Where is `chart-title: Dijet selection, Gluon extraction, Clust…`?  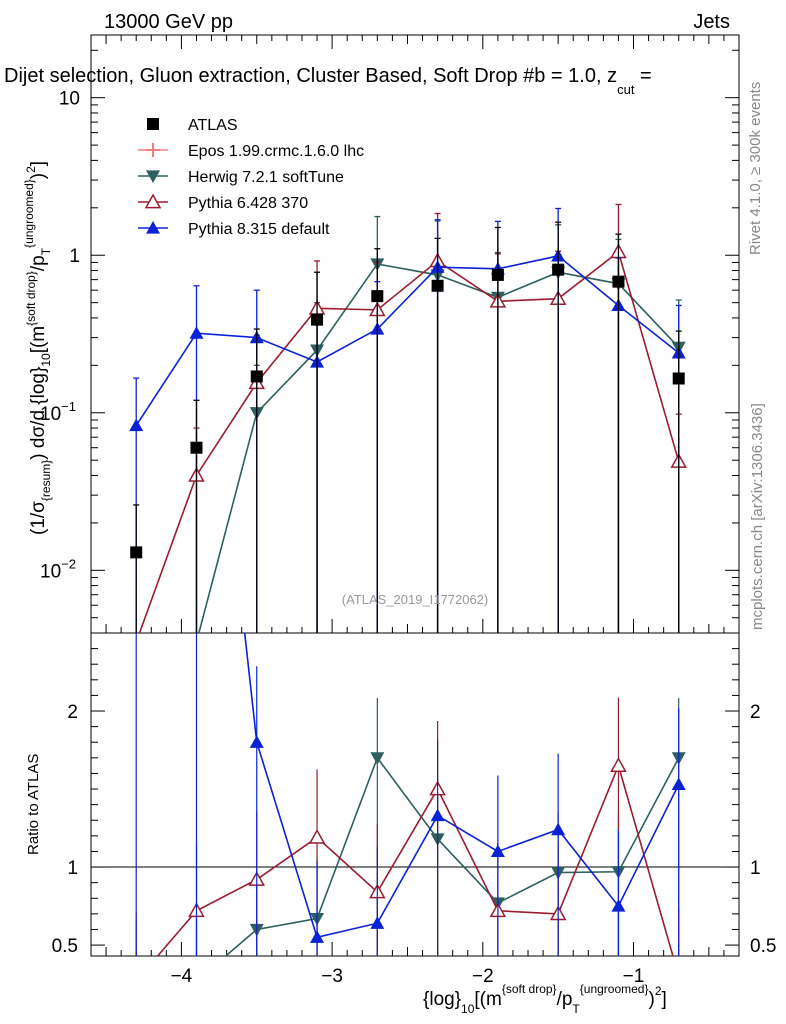
chart-title: Dijet selection, Gluon extraction, Clust… is located at coordinates (328, 81).